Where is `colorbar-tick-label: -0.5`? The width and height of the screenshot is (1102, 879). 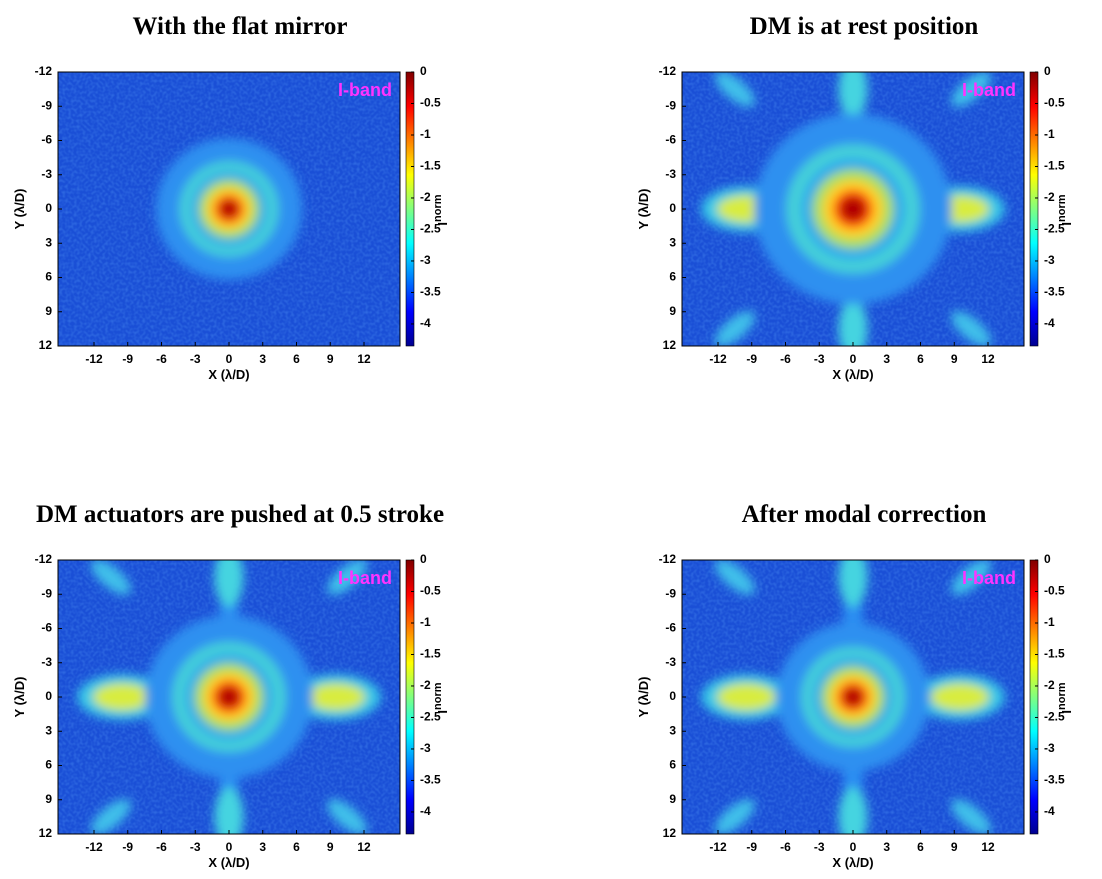 colorbar-tick-label: -0.5 is located at coordinates (1054, 591).